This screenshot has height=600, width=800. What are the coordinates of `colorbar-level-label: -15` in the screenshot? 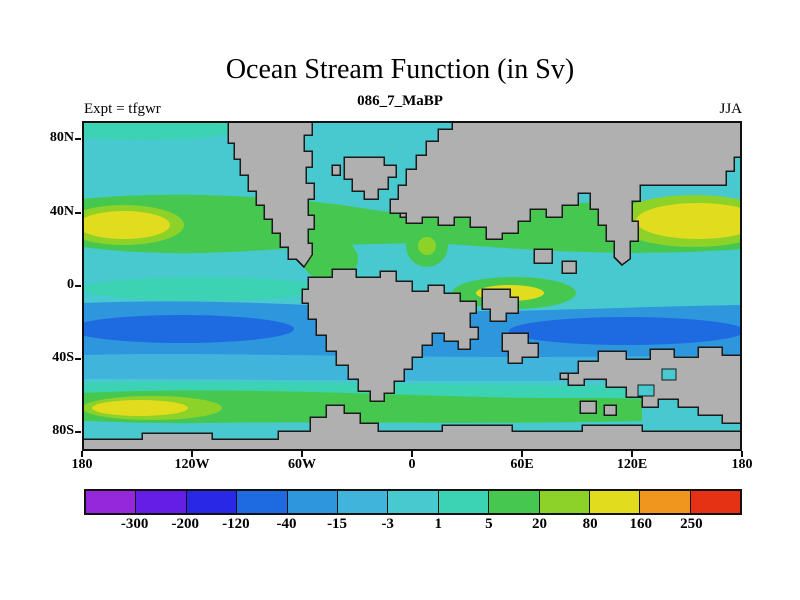 It's located at (337, 524).